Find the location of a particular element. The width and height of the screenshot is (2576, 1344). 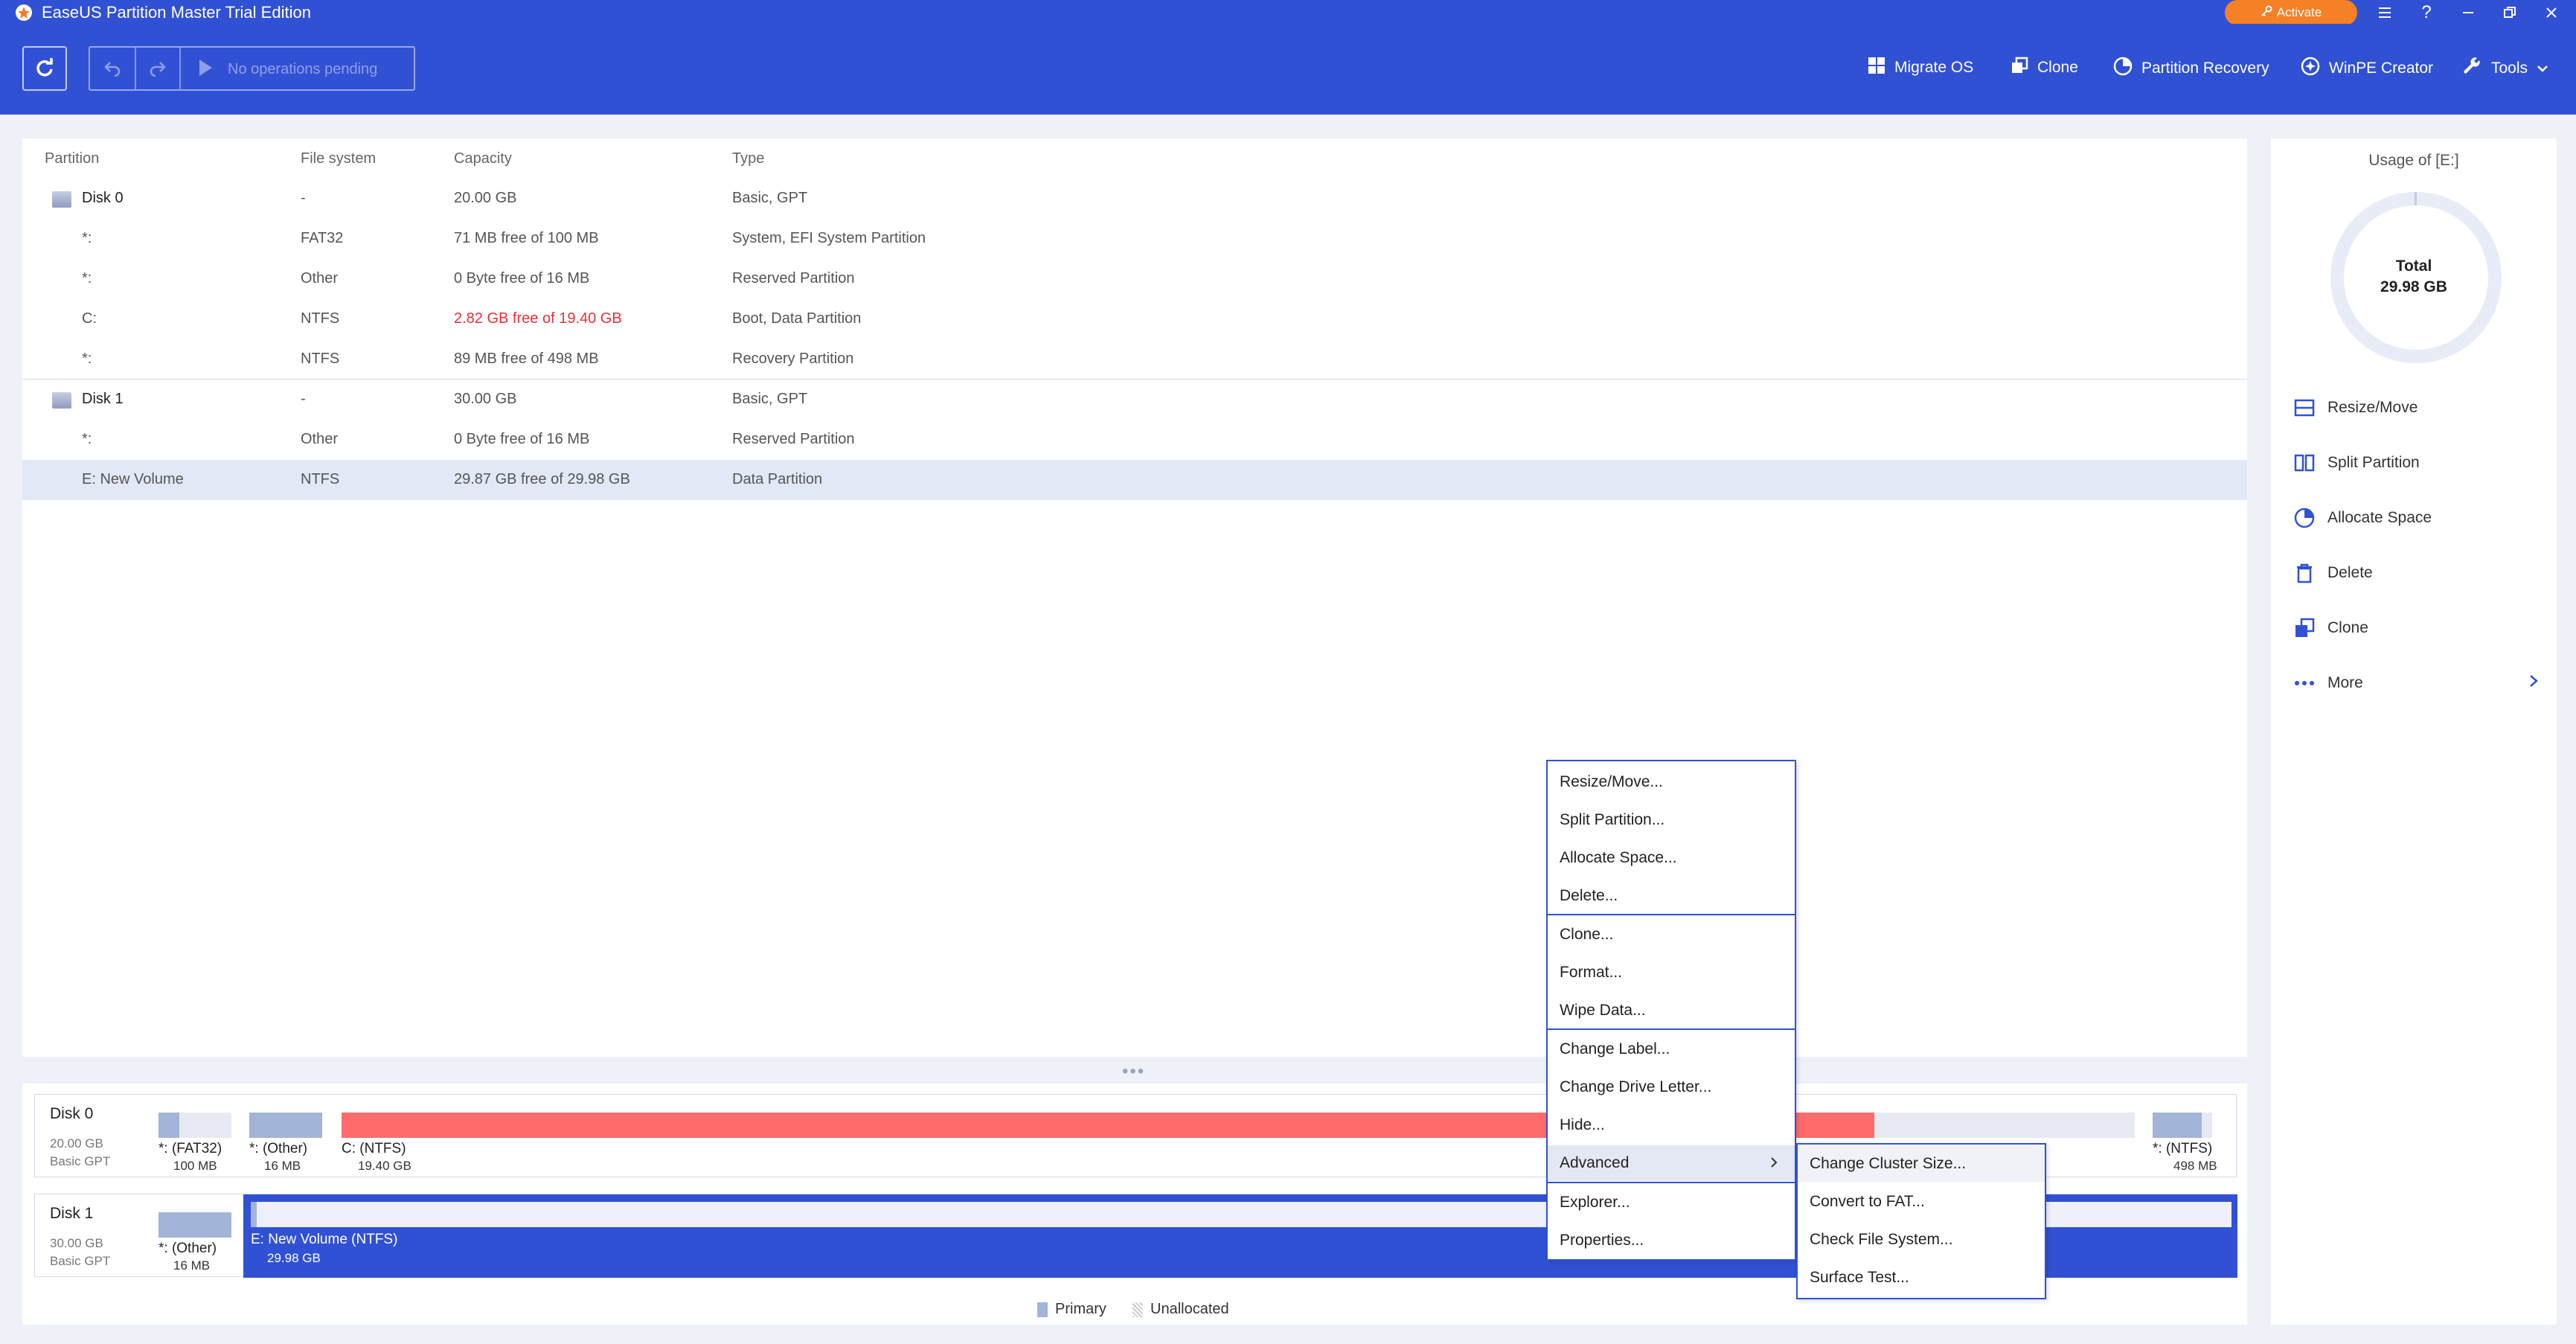

windows-icon is located at coordinates (1876, 68).